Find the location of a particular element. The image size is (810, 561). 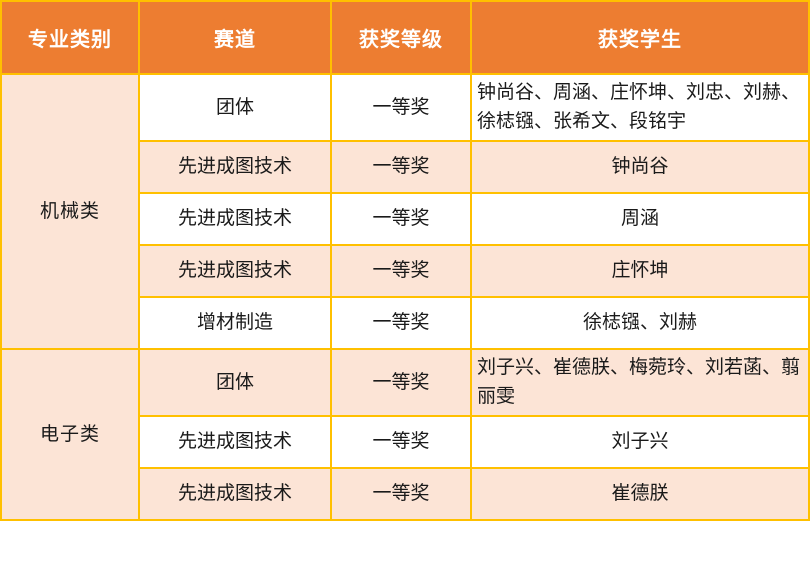

table-row: 先进成图技术 一等奖 钟尚谷 is located at coordinates (405, 166).